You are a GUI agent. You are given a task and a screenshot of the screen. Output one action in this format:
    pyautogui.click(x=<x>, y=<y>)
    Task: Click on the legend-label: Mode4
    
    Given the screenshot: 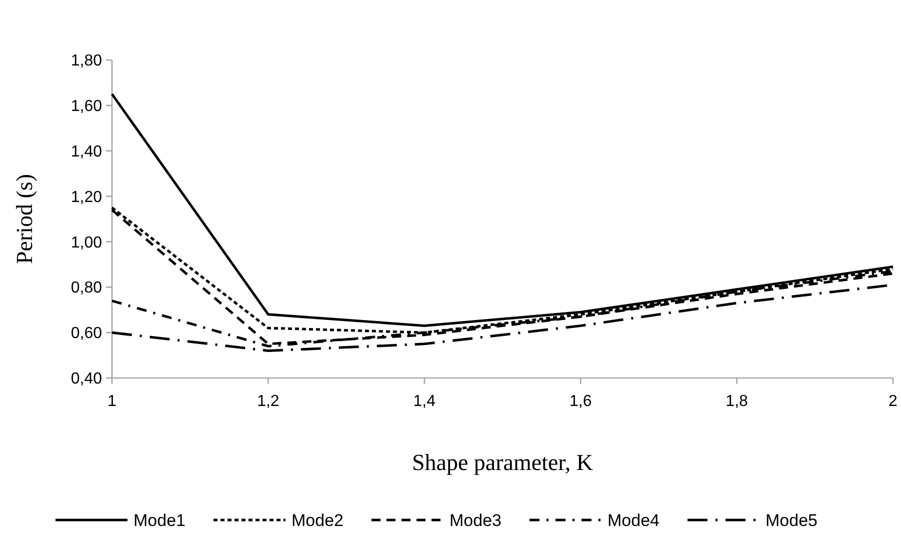 What is the action you would take?
    pyautogui.click(x=634, y=520)
    